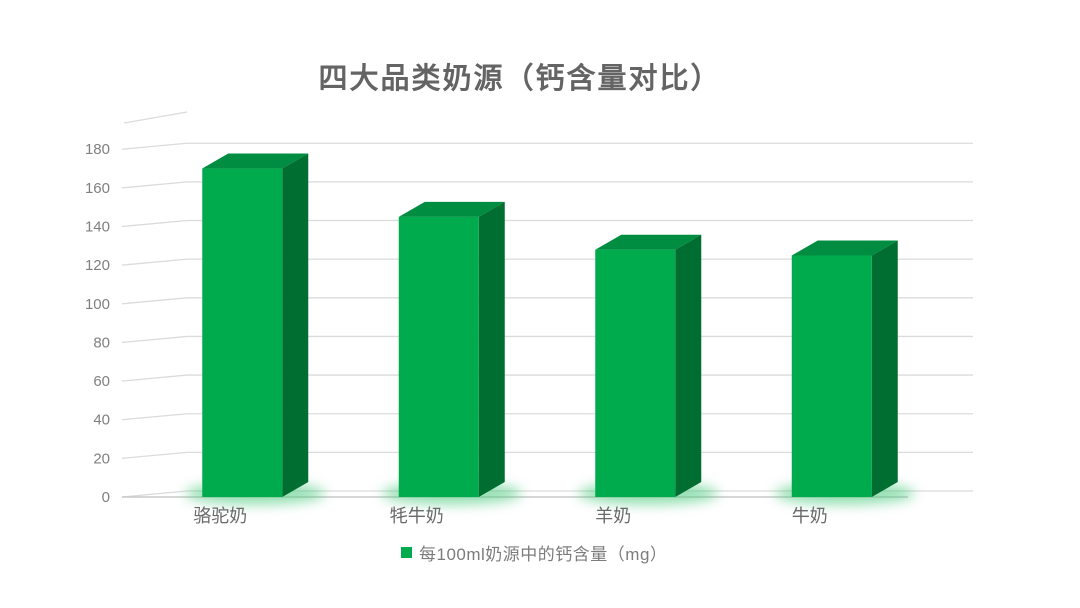 This screenshot has height=608, width=1080. What do you see at coordinates (101, 381) in the screenshot?
I see `y-tick-label: 60` at bounding box center [101, 381].